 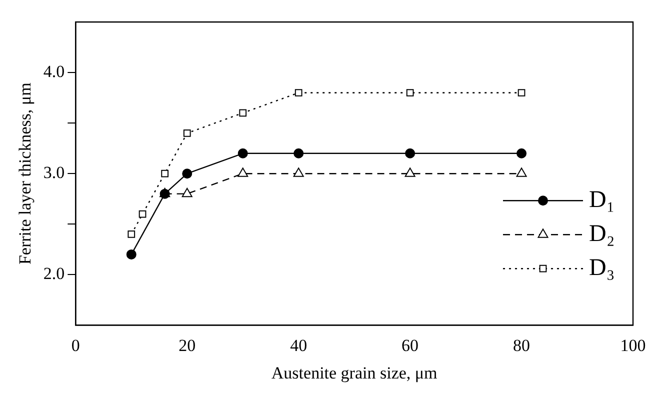 What do you see at coordinates (54, 71) in the screenshot?
I see `y-tick-label: 4.0` at bounding box center [54, 71].